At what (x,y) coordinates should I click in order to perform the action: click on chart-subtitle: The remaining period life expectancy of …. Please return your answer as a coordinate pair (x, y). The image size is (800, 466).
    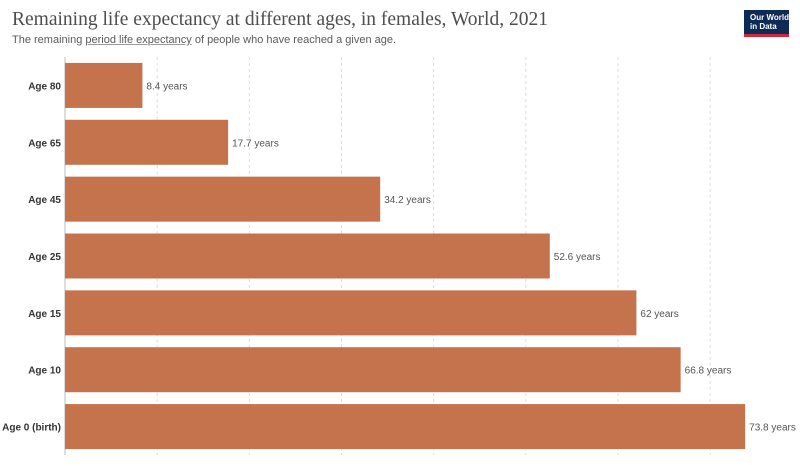
    Looking at the image, I should click on (204, 40).